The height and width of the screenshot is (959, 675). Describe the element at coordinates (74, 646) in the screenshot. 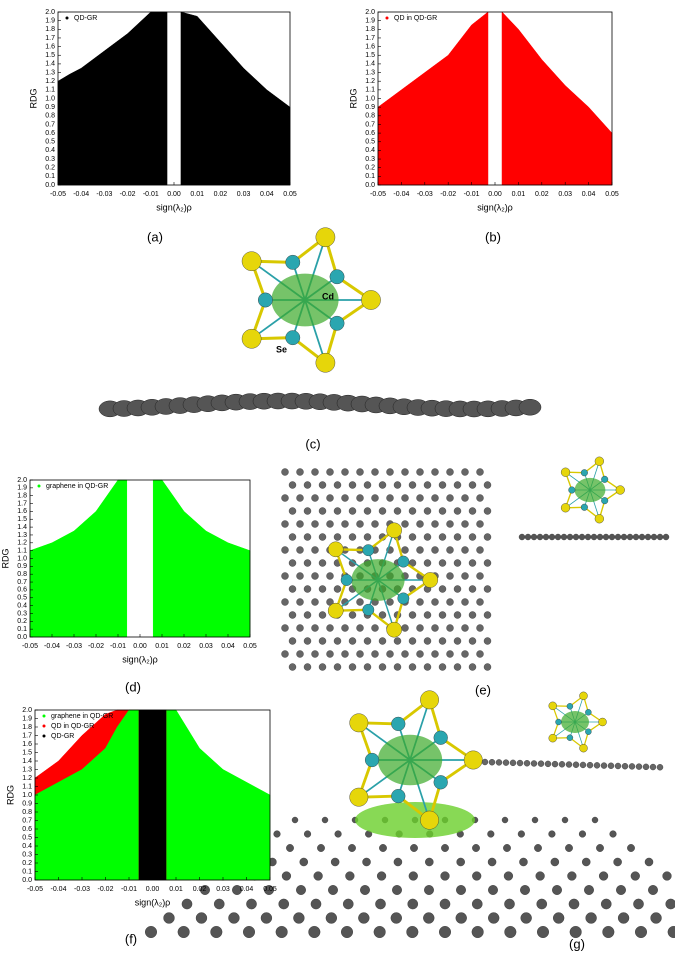

I see `x-tick-label: -0.03` at that location.